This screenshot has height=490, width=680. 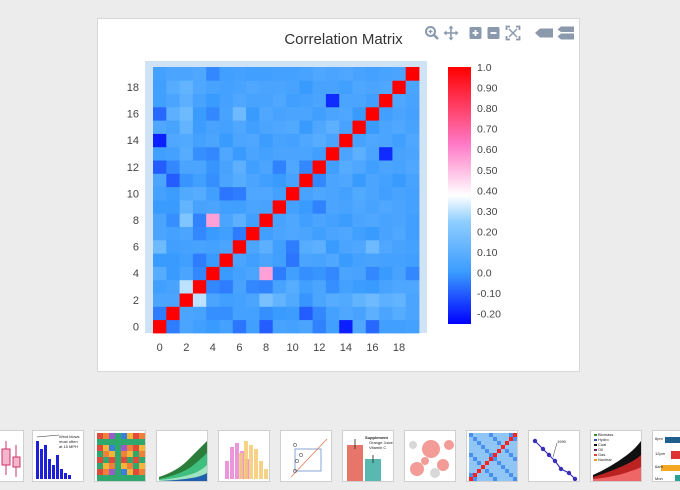 I want to click on thumb-stacked-area, so click(x=182, y=456).